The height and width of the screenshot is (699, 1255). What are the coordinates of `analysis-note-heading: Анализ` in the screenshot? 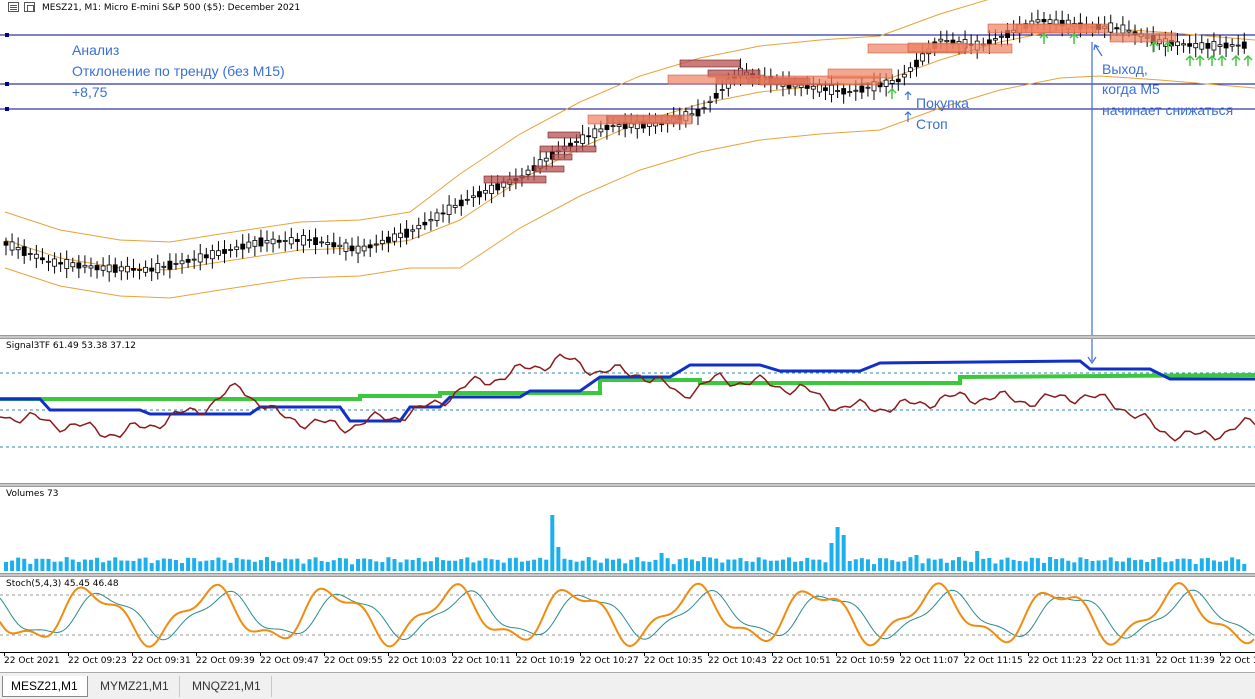 It's located at (96, 50).